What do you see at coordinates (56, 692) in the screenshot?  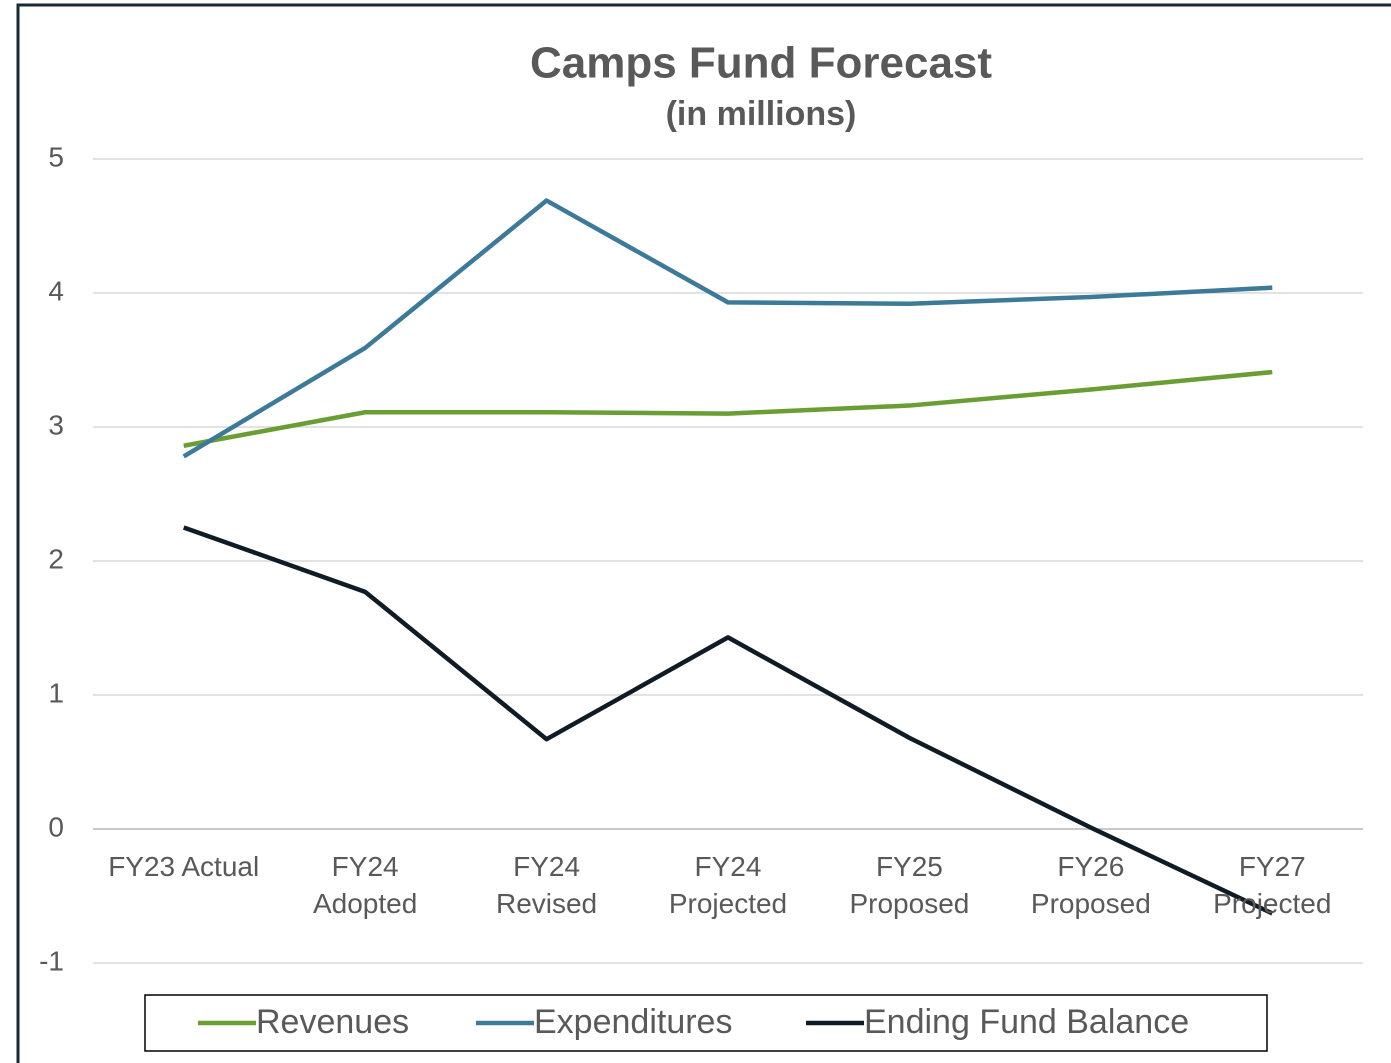 I see `y-tick-label: 1` at bounding box center [56, 692].